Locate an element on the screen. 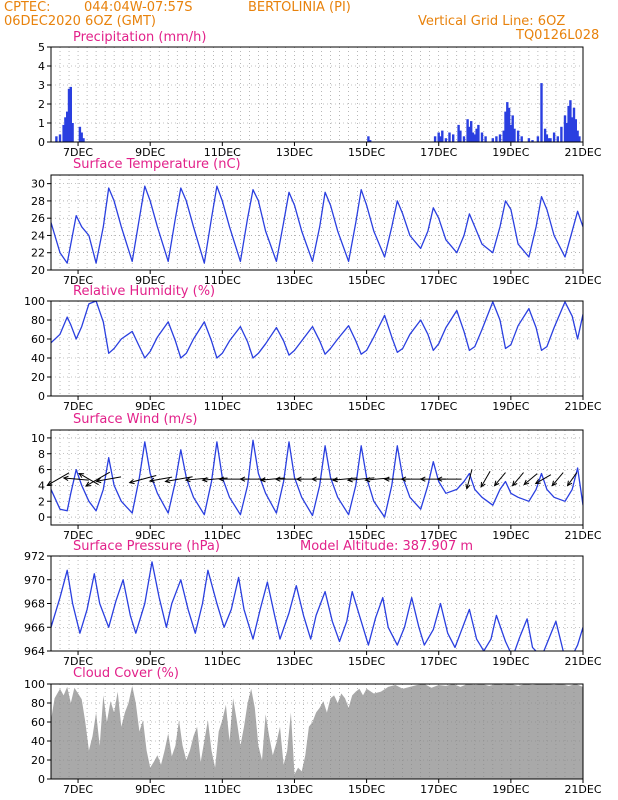 The height and width of the screenshot is (800, 618). y-tick-label: 8 is located at coordinates (41, 454).